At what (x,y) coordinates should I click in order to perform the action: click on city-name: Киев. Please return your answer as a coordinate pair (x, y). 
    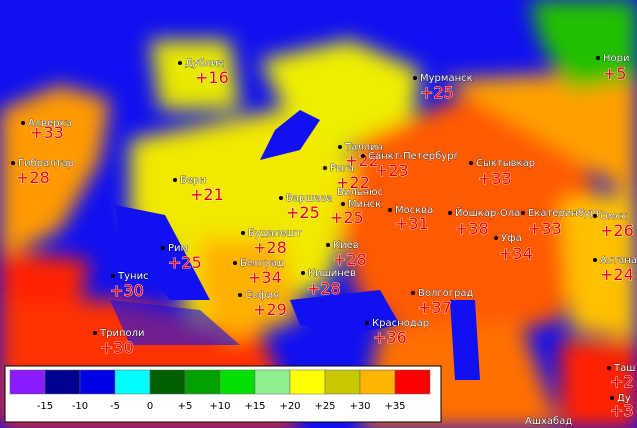
    Looking at the image, I should click on (346, 245).